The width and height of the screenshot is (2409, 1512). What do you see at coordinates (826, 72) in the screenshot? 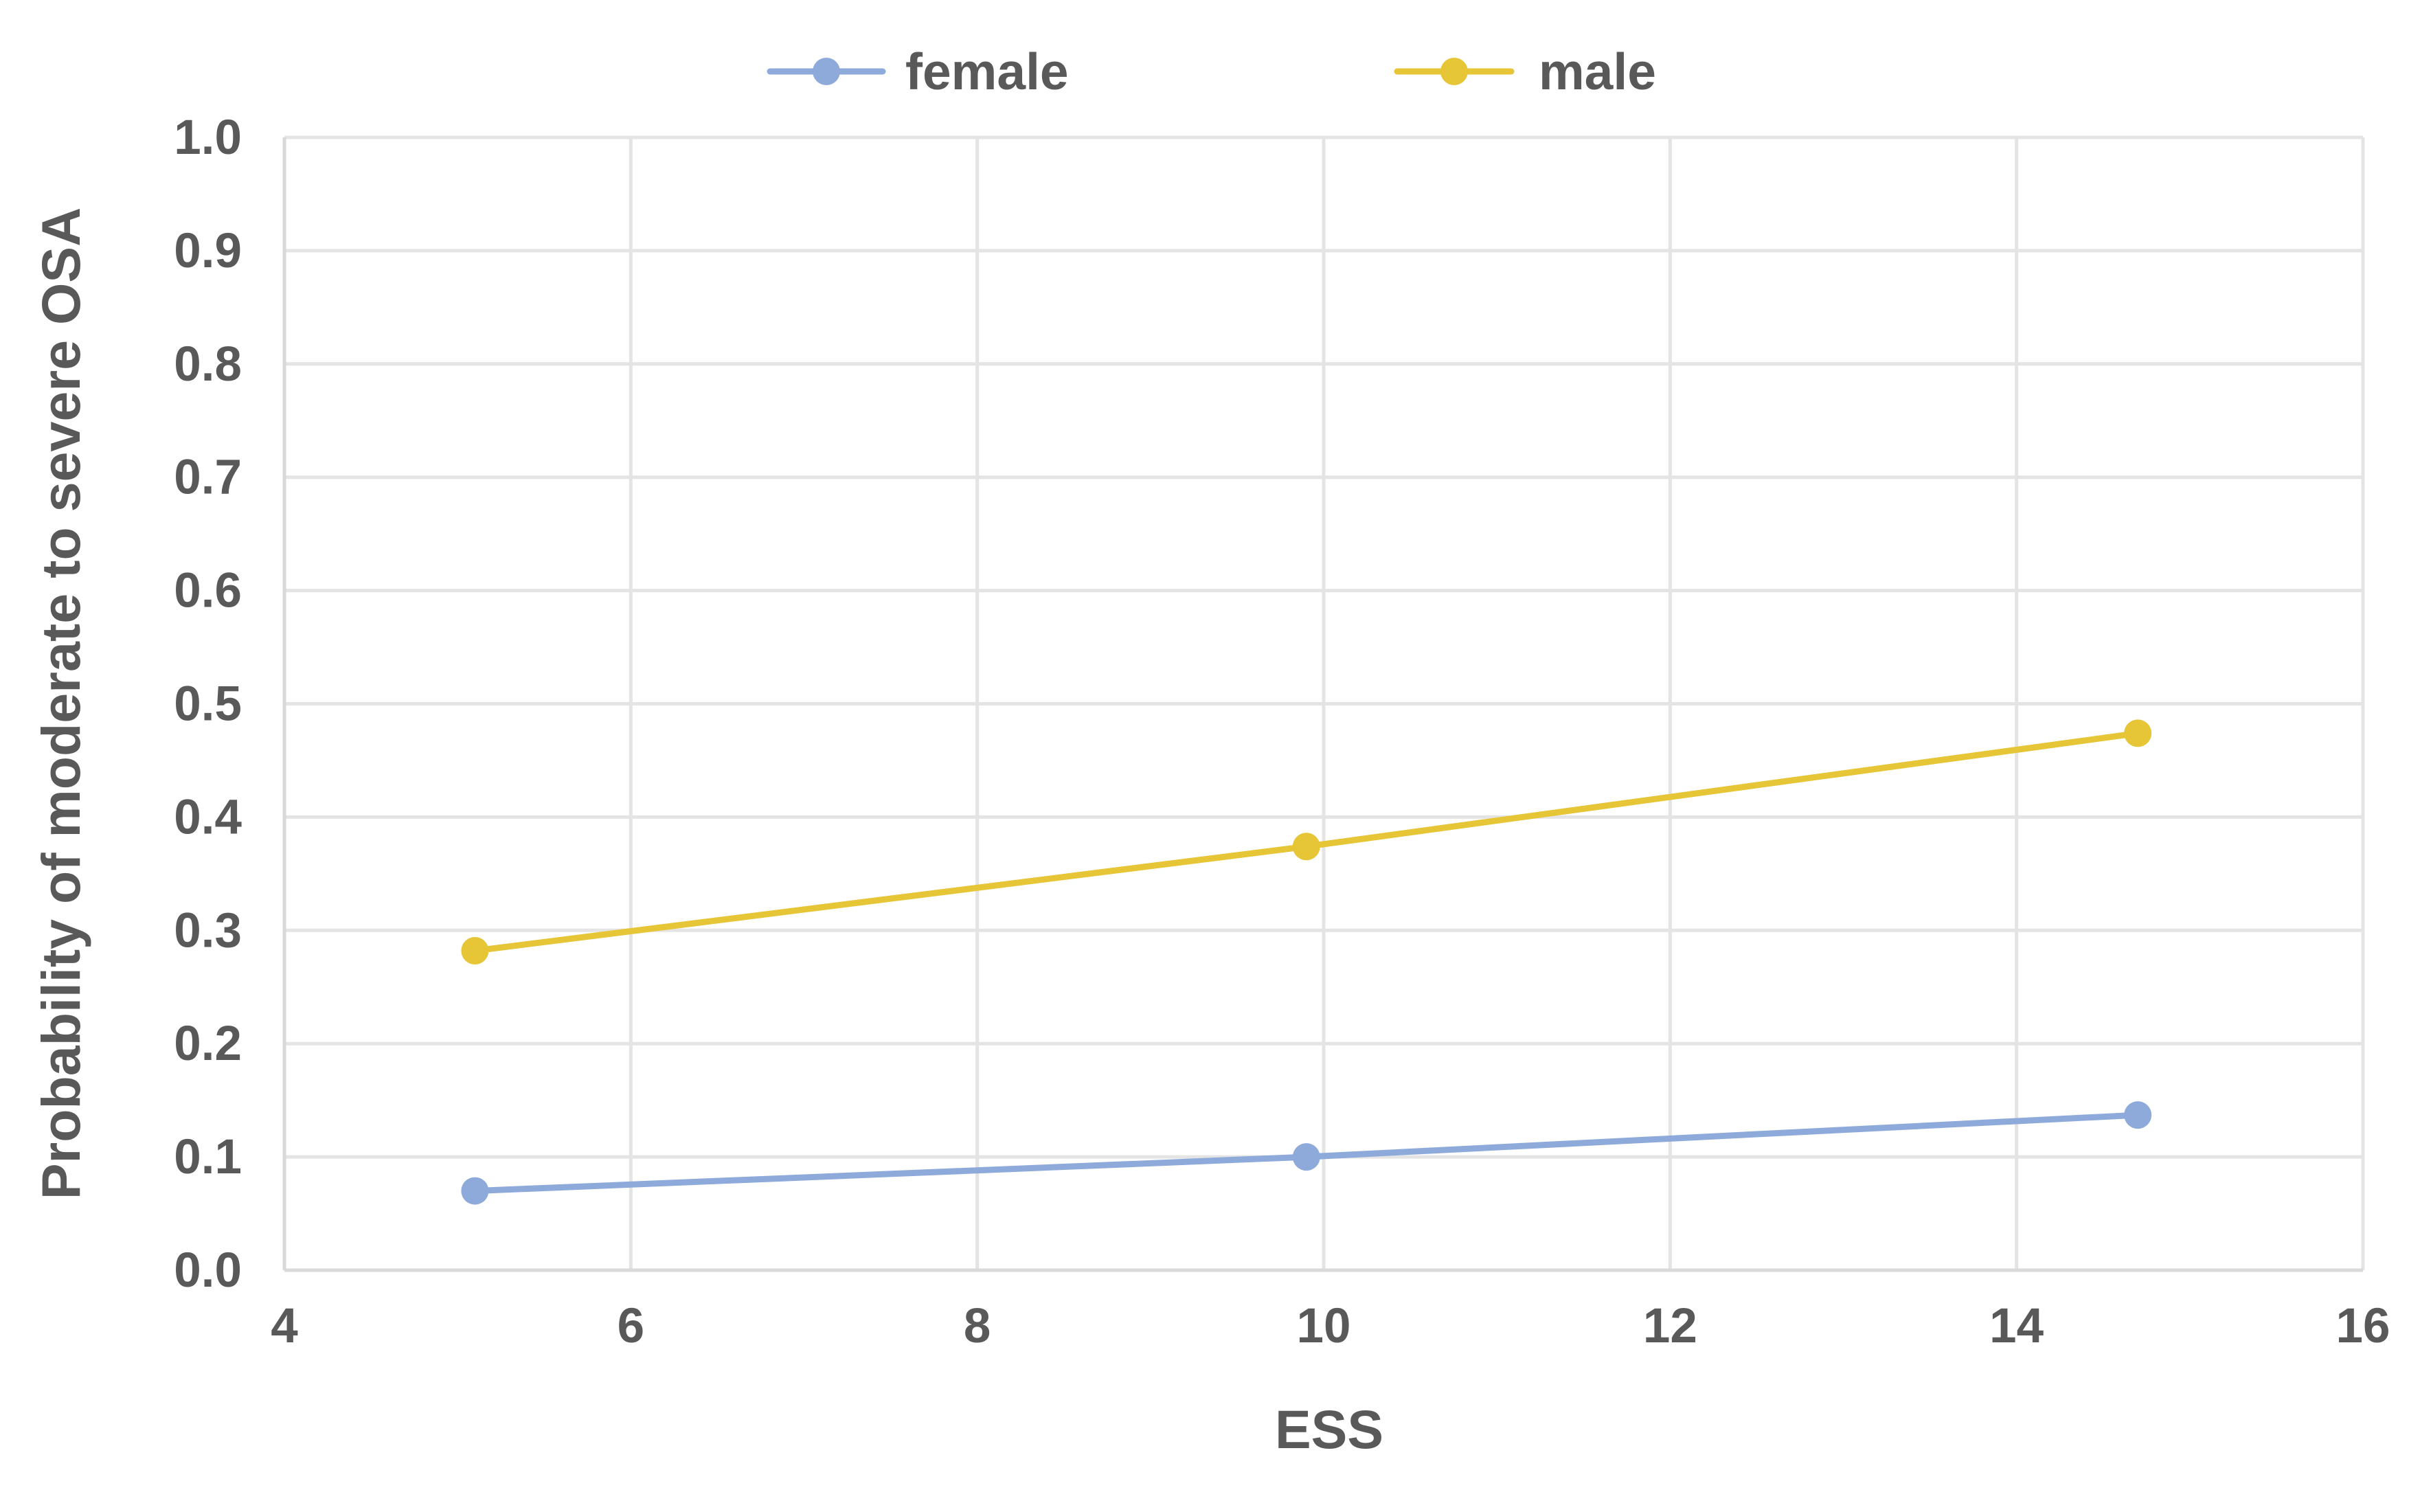
I see `legend-swatch-marker-female` at bounding box center [826, 72].